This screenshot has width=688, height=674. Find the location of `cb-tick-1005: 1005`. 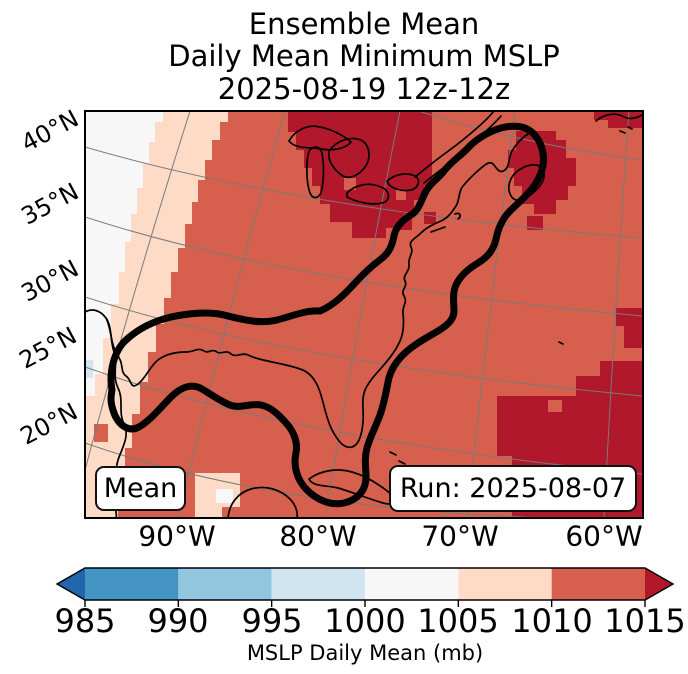

cb-tick-1005: 1005 is located at coordinates (458, 621).